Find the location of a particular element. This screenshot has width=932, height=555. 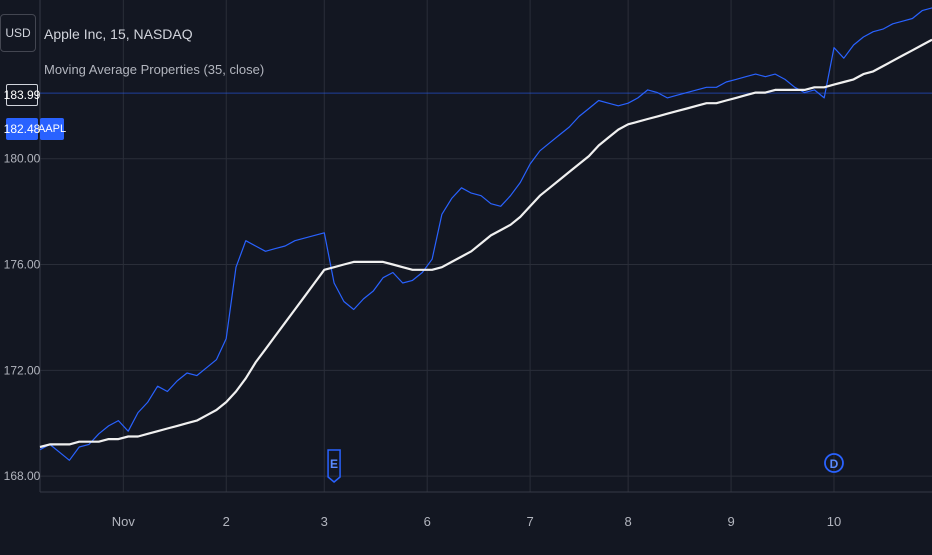

x-tick-label: 2 is located at coordinates (226, 521).